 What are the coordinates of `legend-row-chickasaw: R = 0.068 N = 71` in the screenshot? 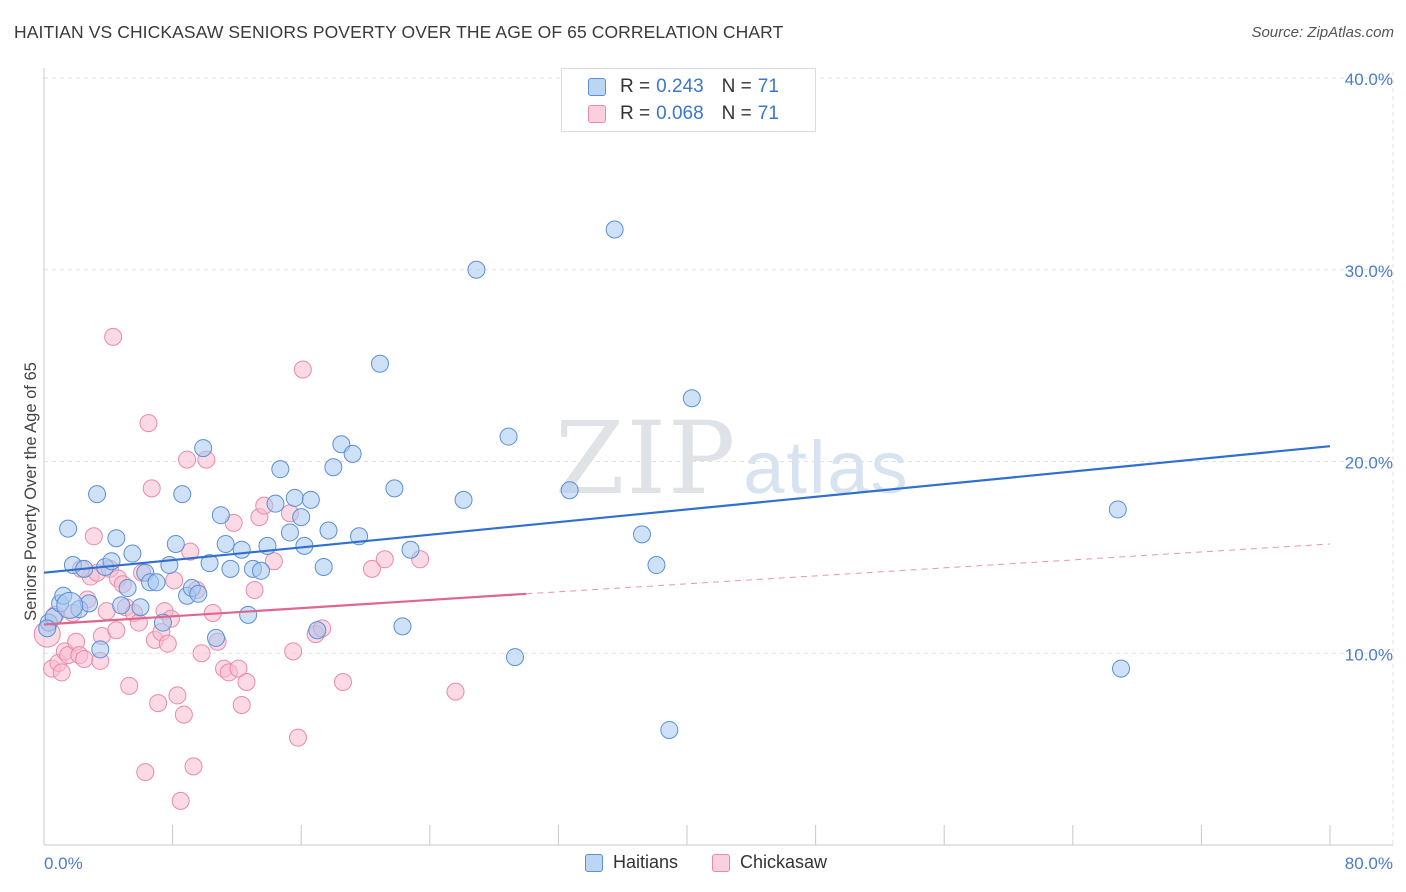 It's located at (683, 114).